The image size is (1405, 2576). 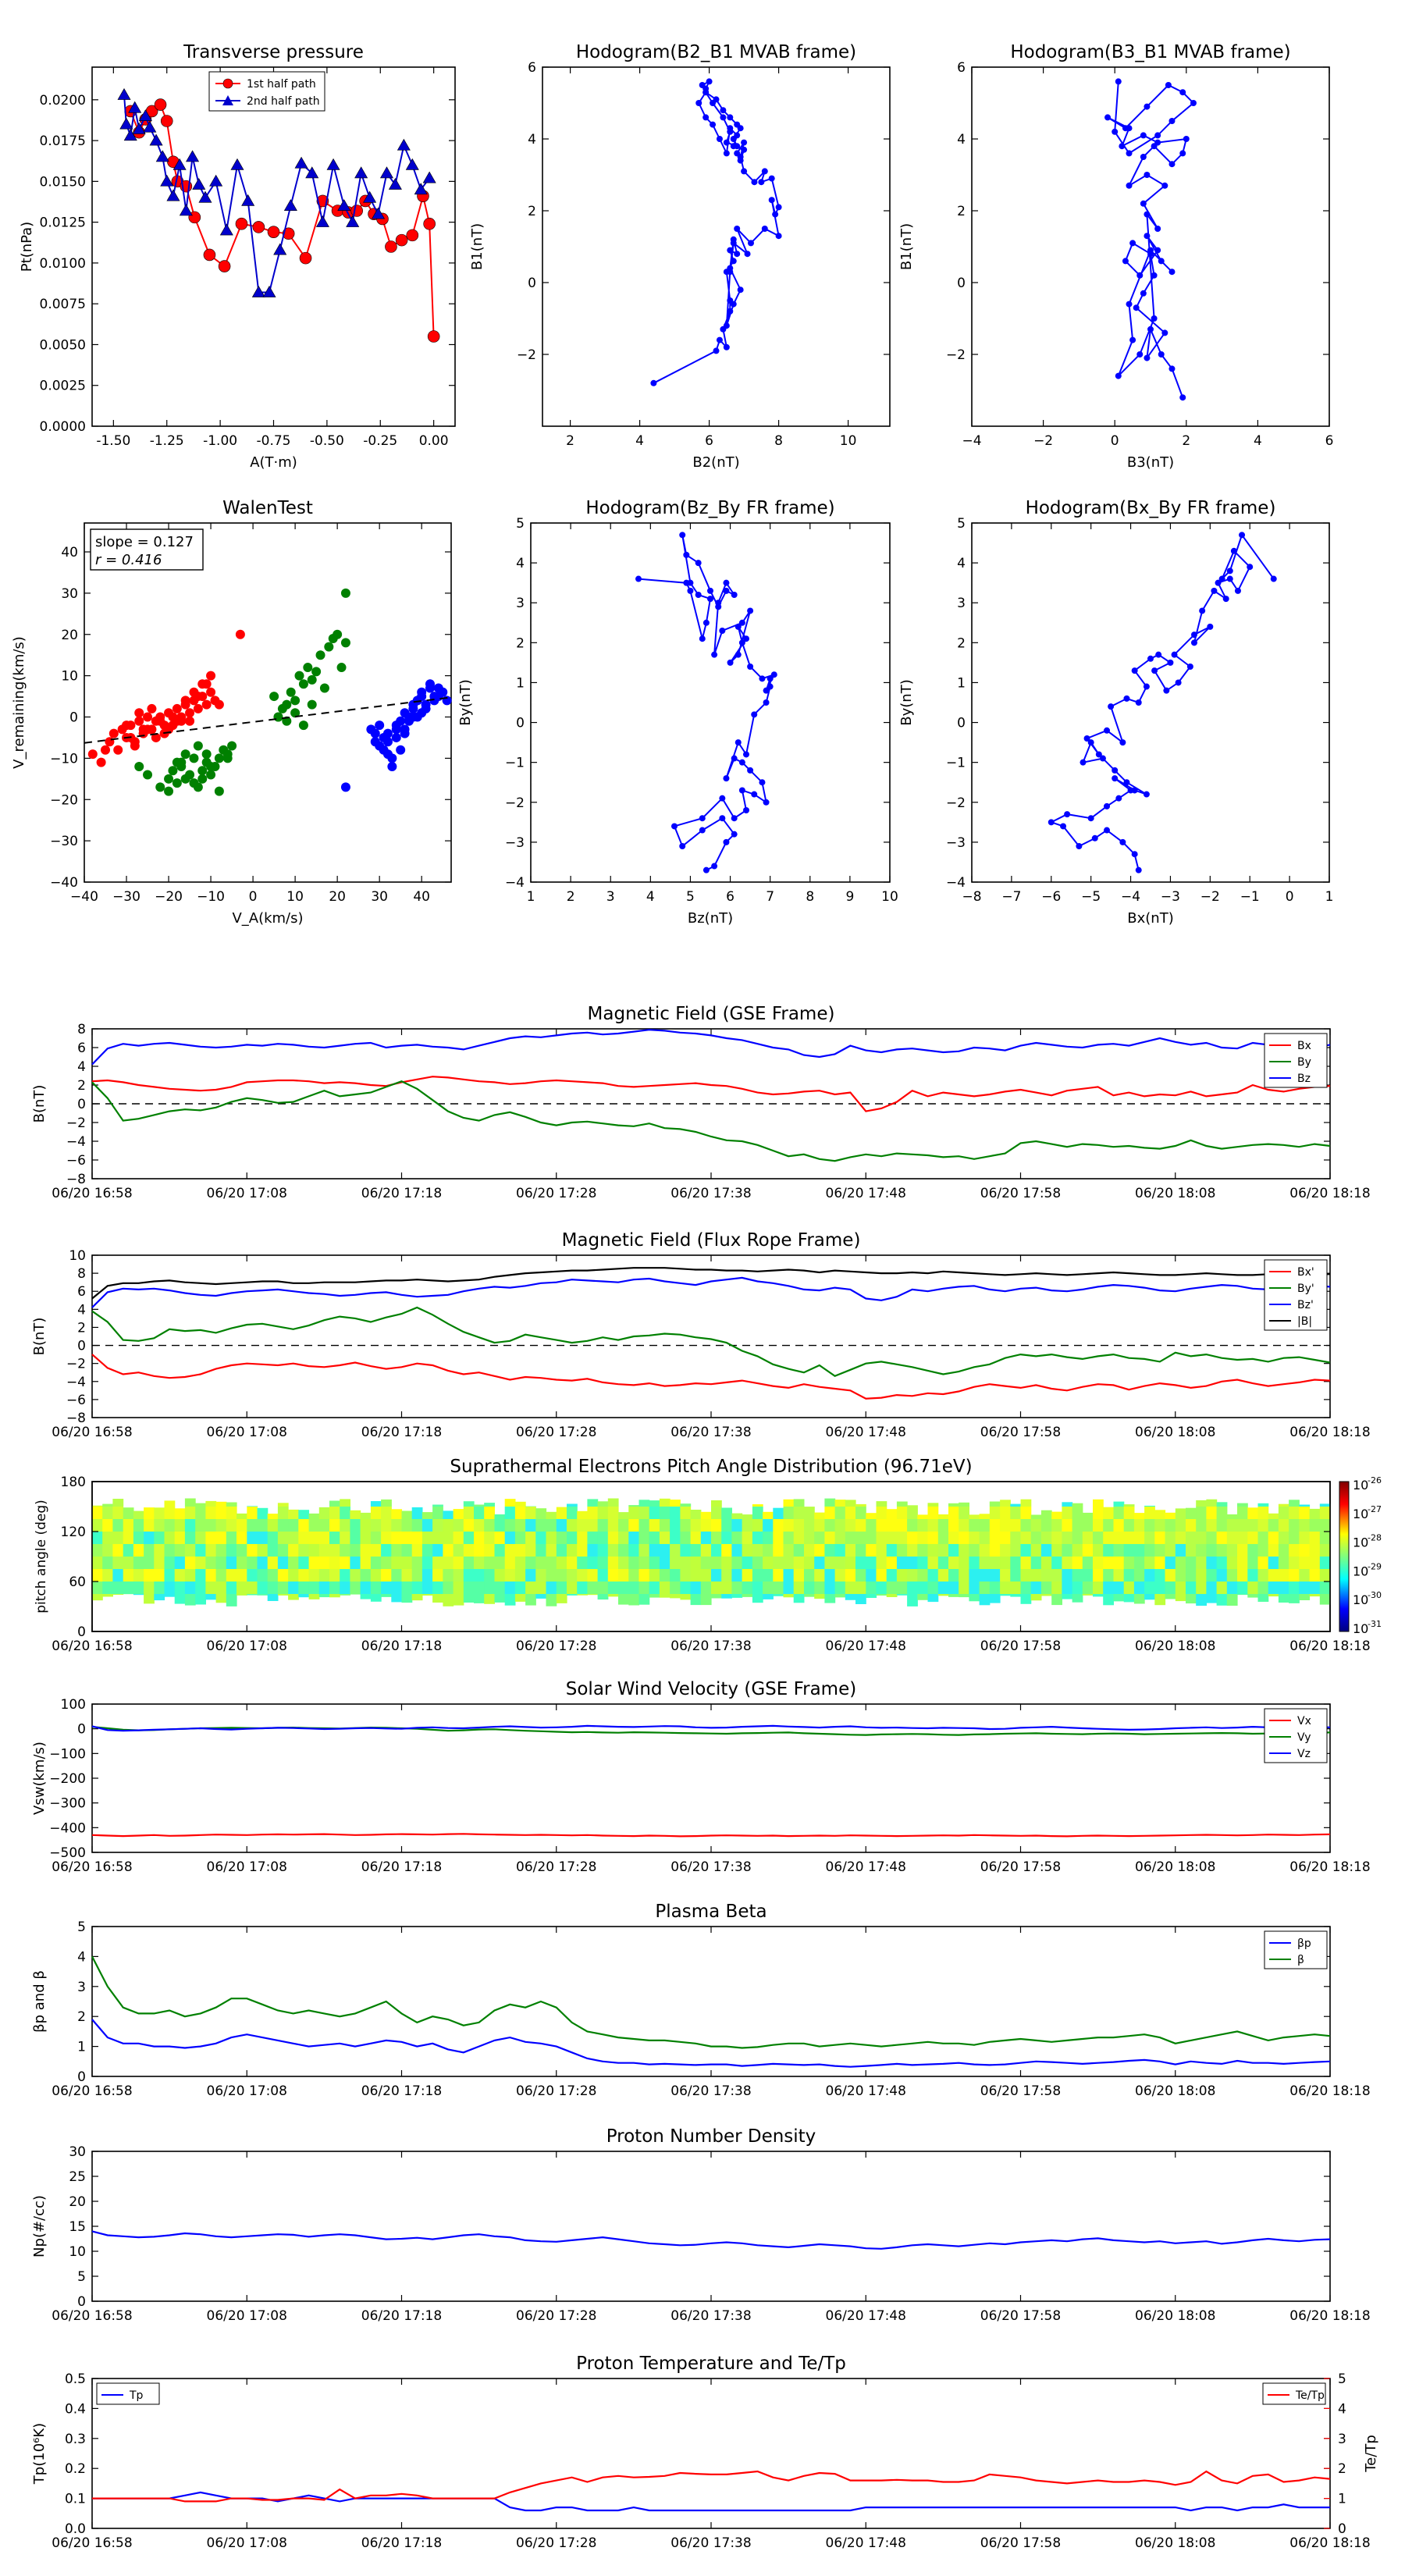 What do you see at coordinates (1170, 897) in the screenshot?
I see `h4-xtick-label: −3` at bounding box center [1170, 897].